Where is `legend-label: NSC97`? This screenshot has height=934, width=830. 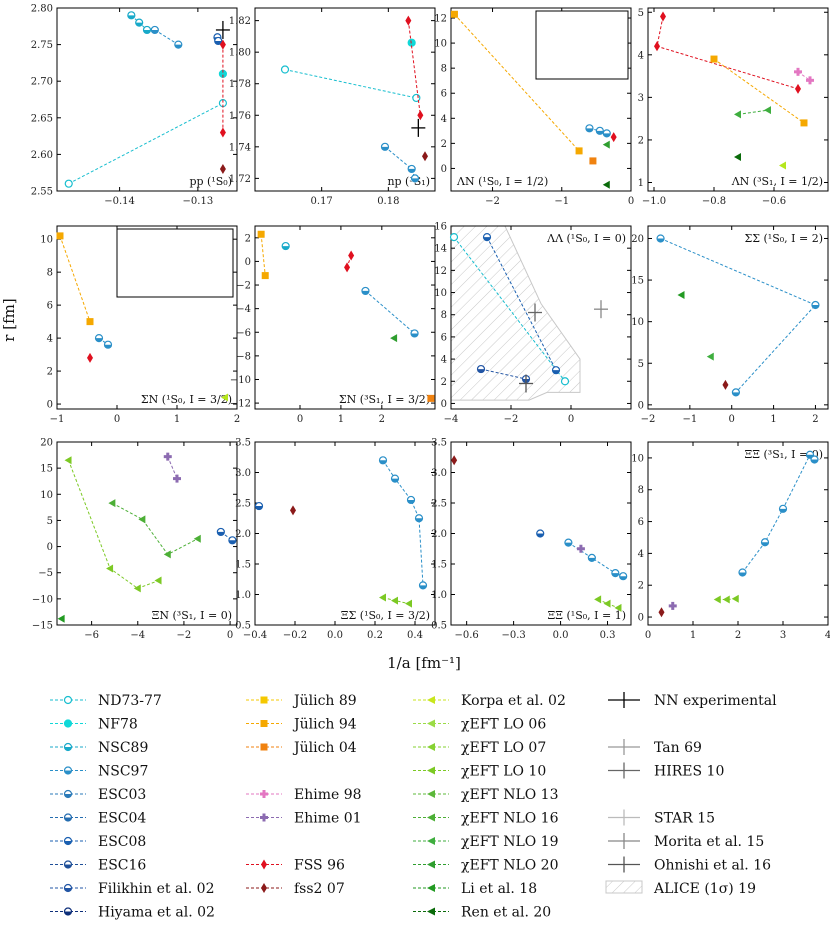 legend-label: NSC97 is located at coordinates (123, 772).